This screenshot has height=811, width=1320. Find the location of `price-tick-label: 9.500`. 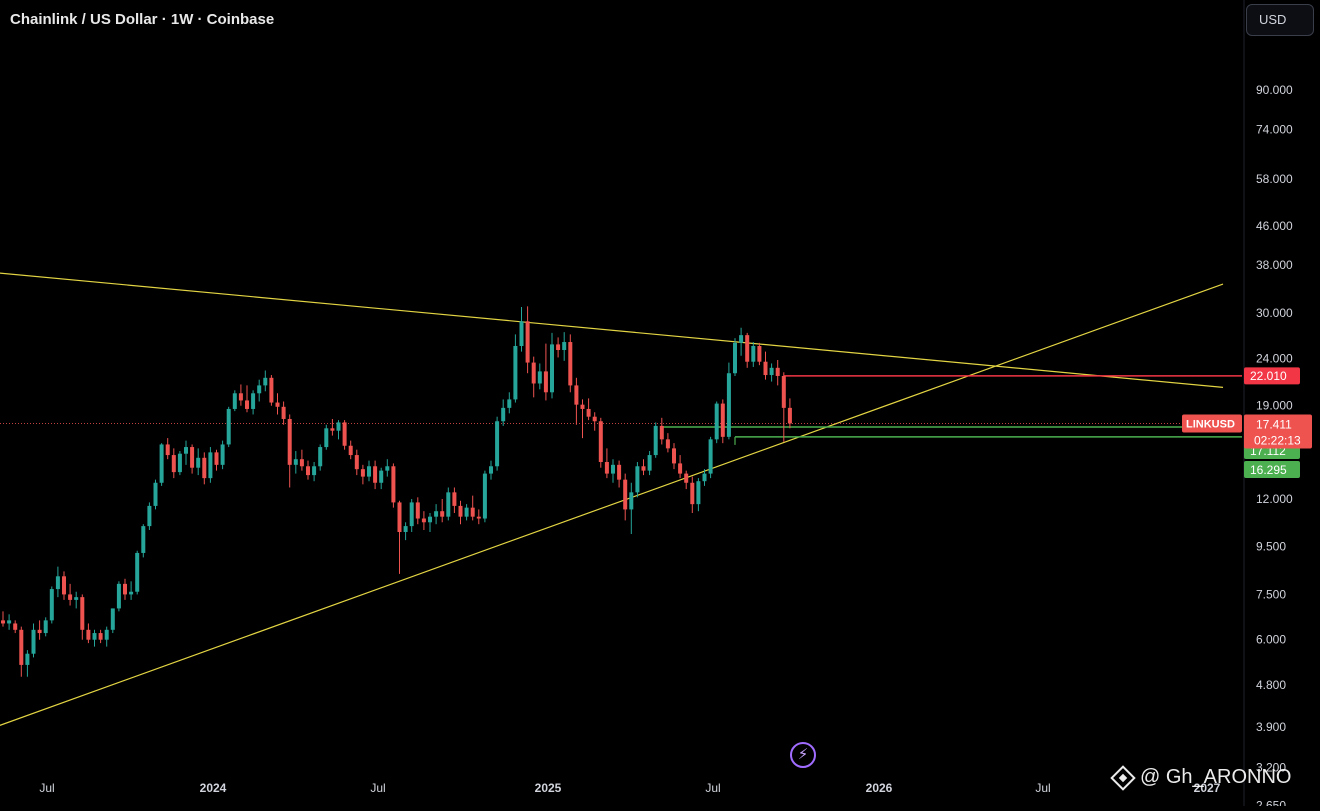

price-tick-label: 9.500 is located at coordinates (1271, 546).